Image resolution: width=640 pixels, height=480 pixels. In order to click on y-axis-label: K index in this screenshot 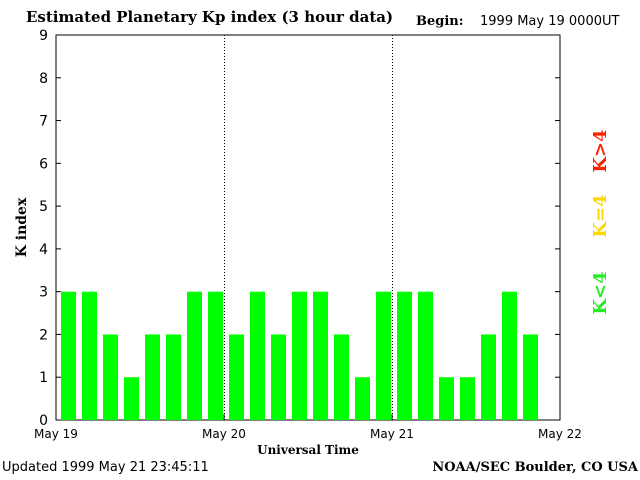, I will do `click(22, 227)`.